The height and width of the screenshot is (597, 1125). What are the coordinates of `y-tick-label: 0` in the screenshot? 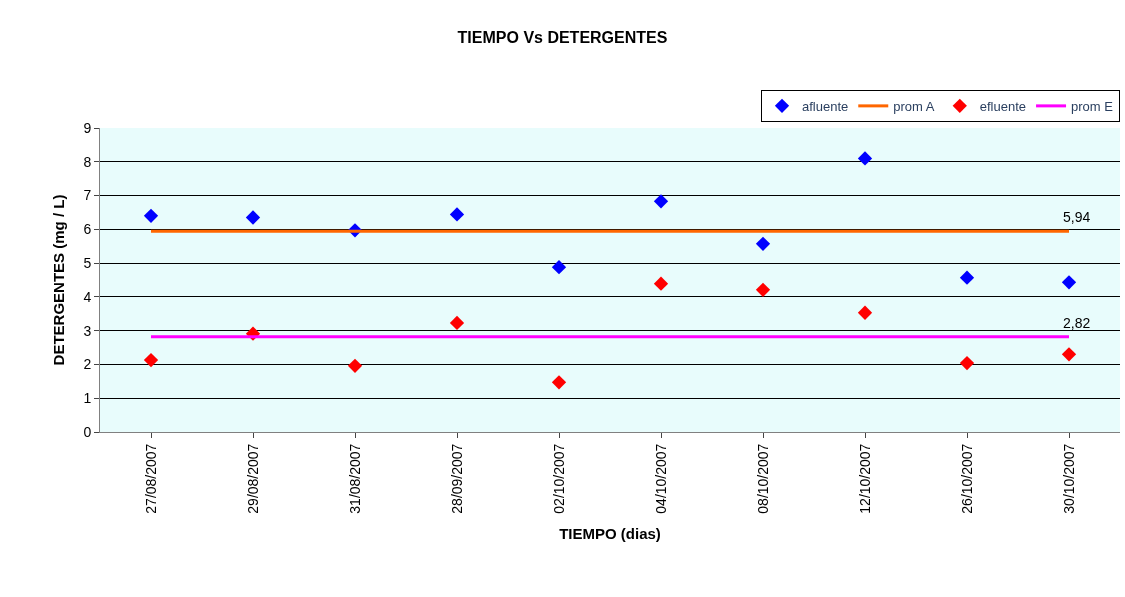 It's located at (87, 431).